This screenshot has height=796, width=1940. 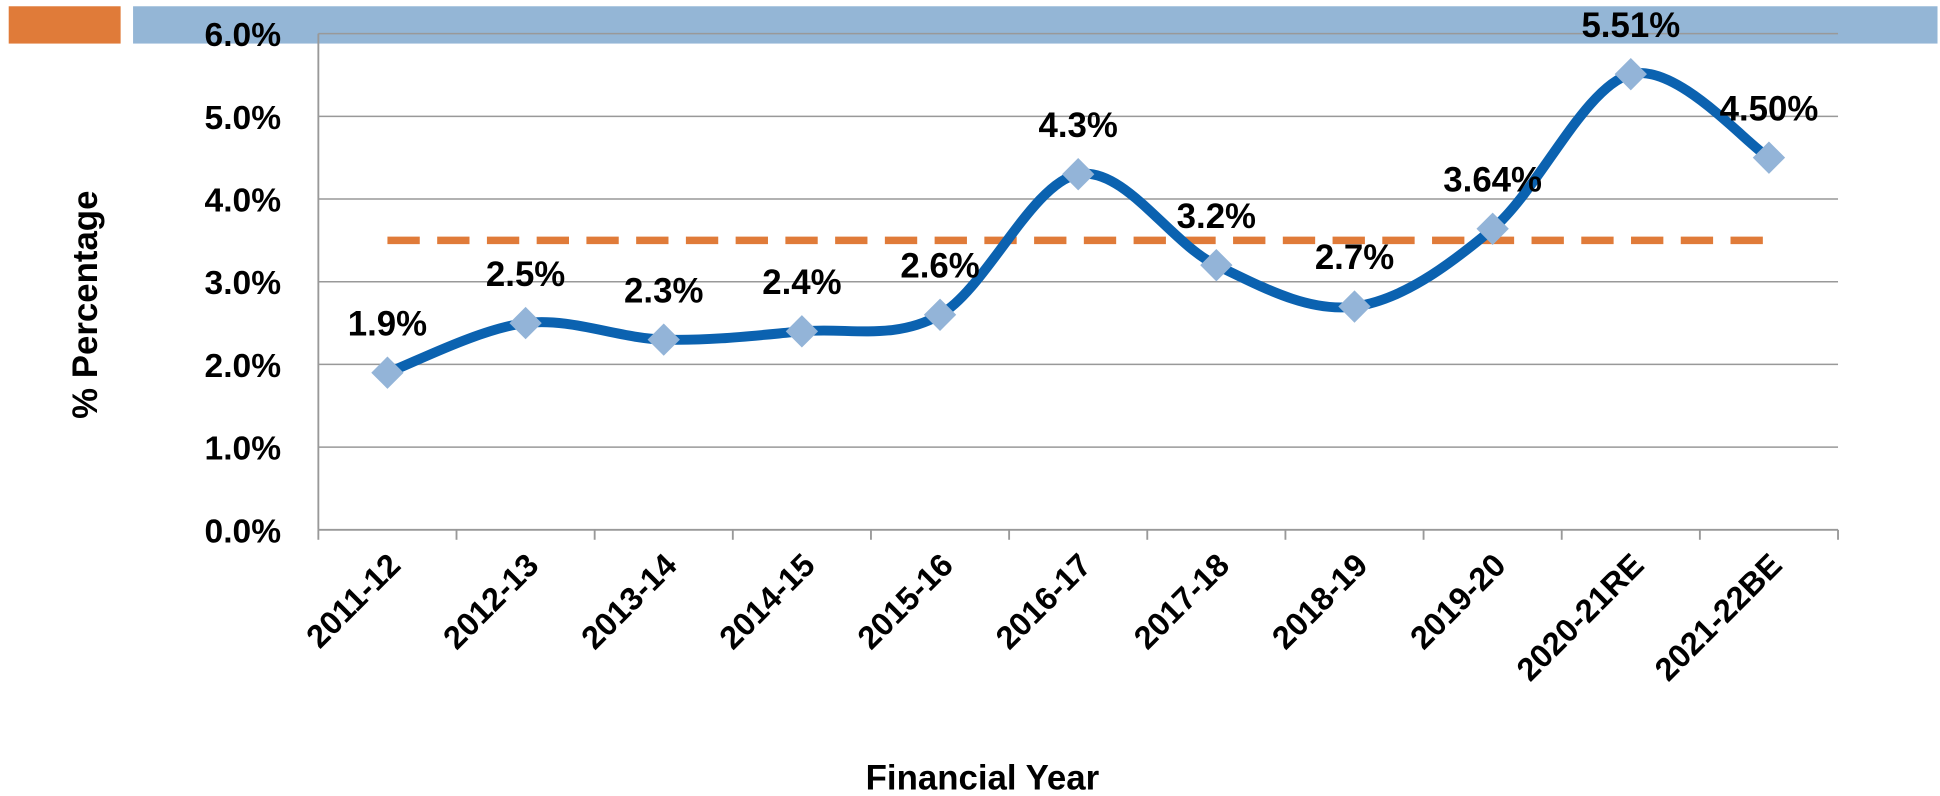 I want to click on y-tick-label: 4.0%, so click(x=243, y=200).